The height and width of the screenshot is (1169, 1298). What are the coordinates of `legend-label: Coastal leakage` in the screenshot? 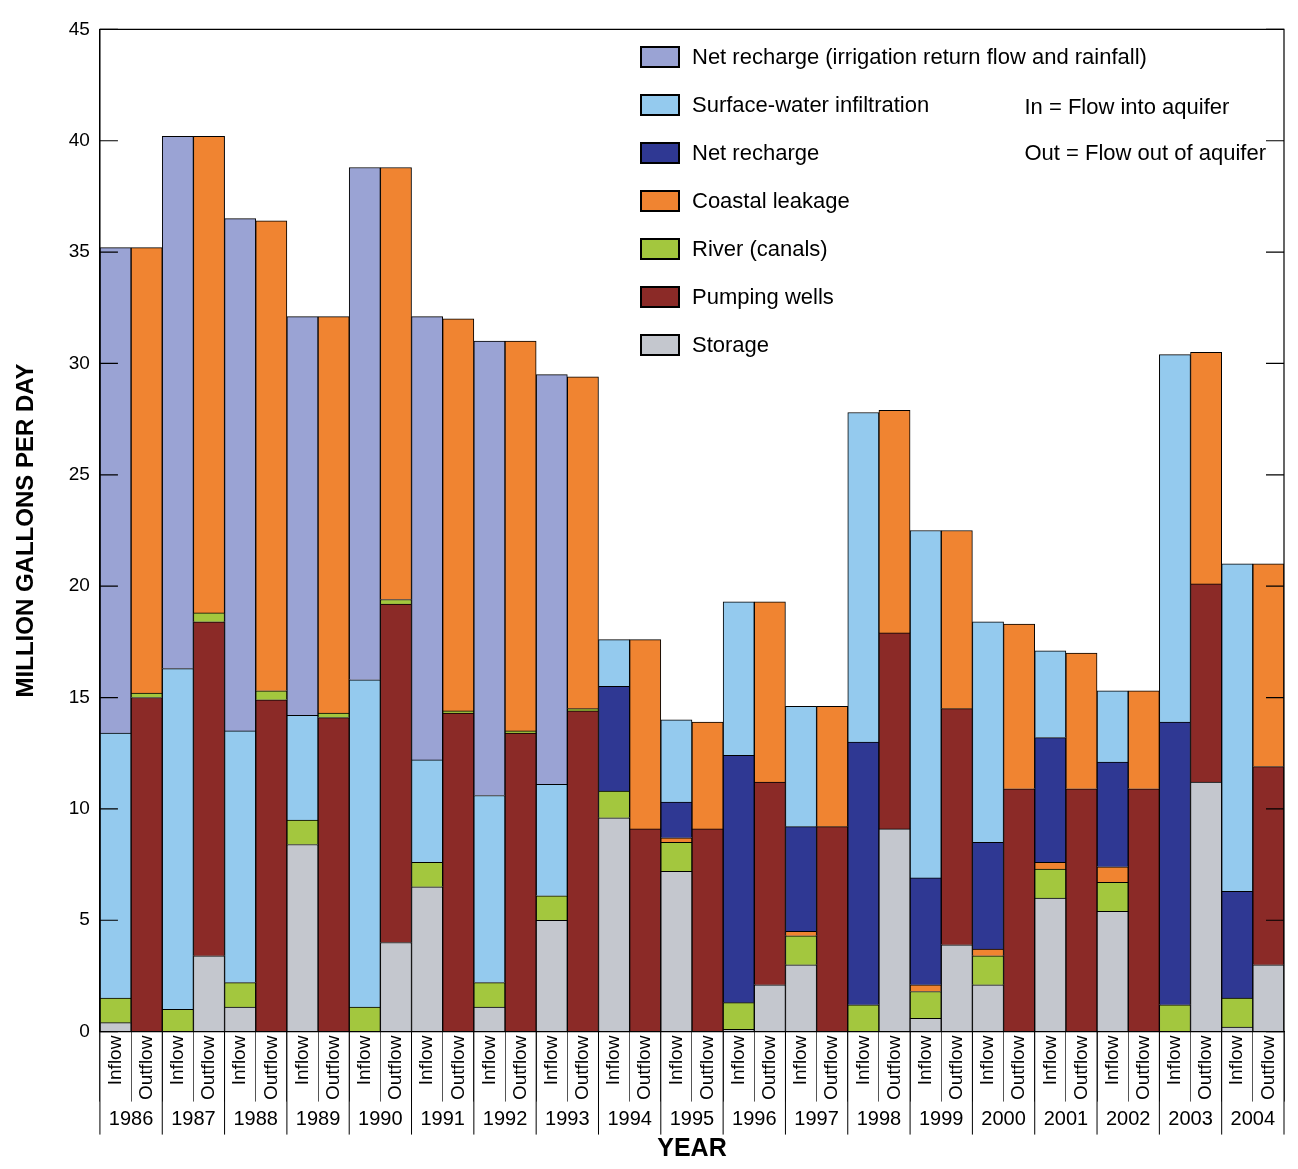 It's located at (771, 201).